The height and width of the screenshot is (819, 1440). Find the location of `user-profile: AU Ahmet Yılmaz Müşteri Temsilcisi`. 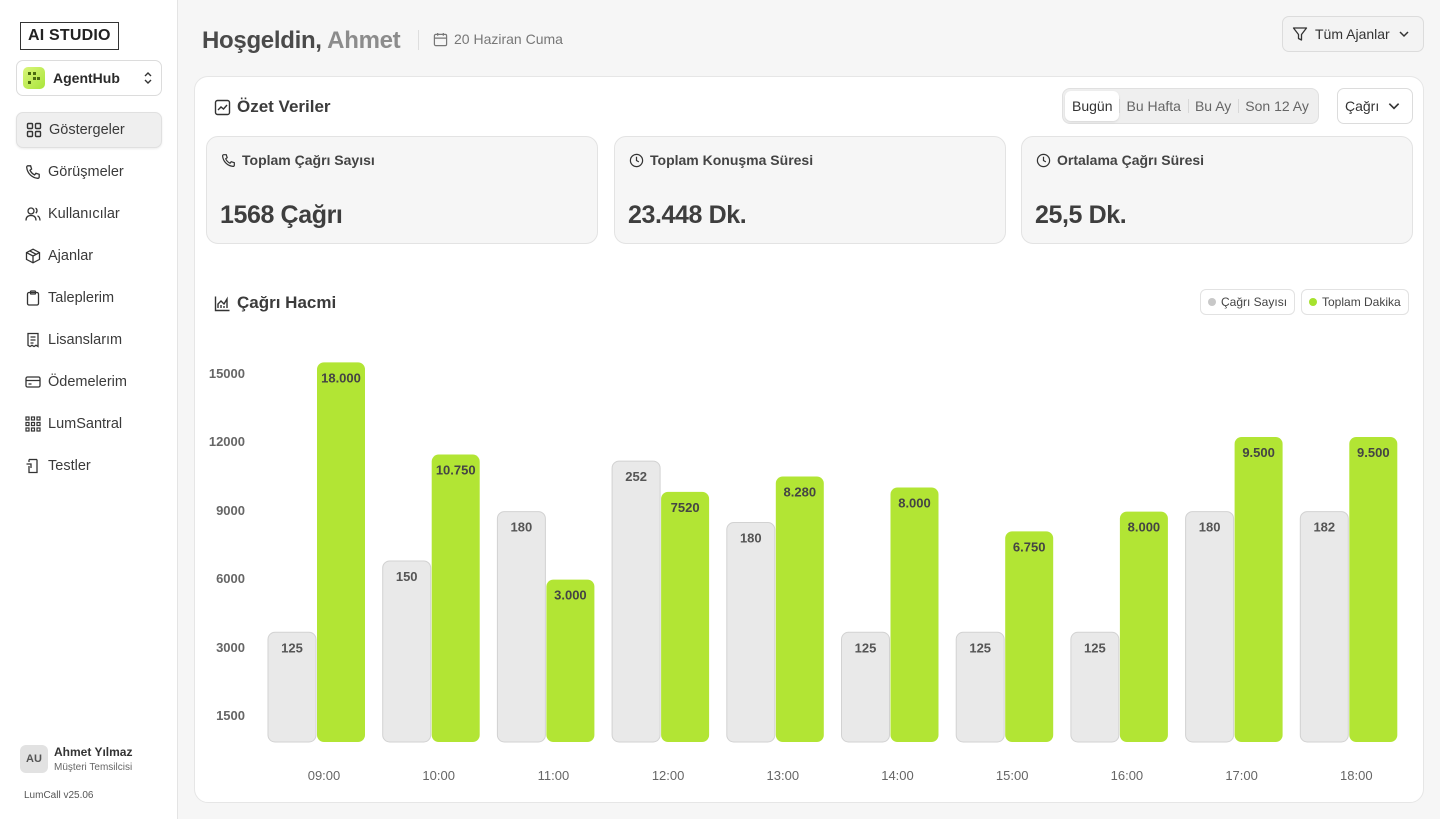

user-profile: AU Ahmet Yılmaz Müşteri Temsilcisi is located at coordinates (76, 759).